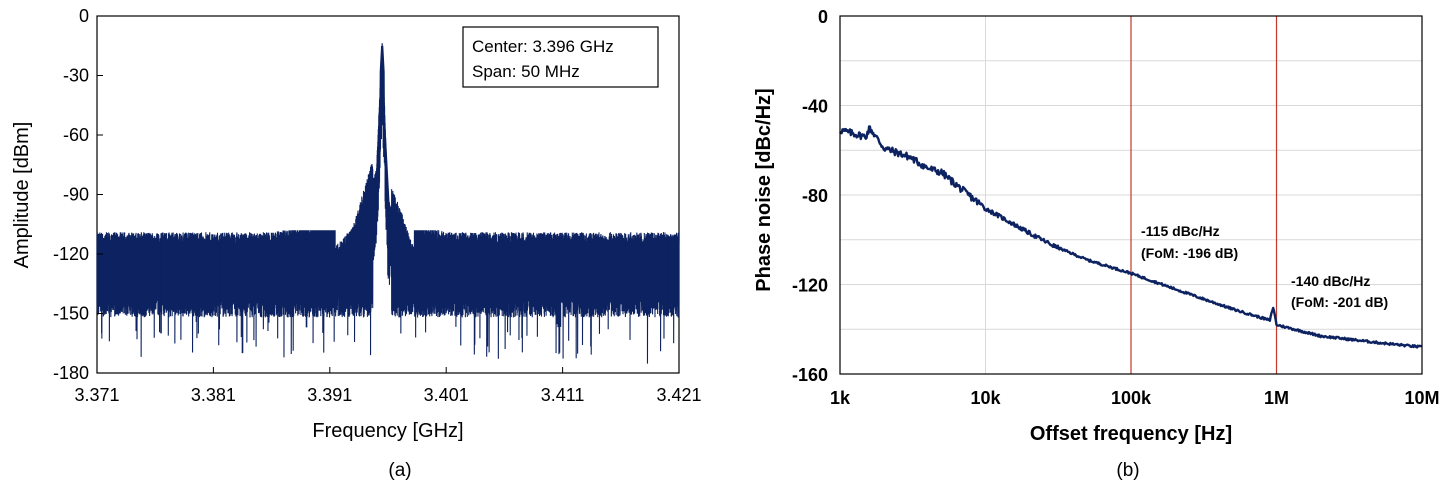 The image size is (1455, 490). What do you see at coordinates (71, 254) in the screenshot?
I see `spectrum-y-tick-label: -120` at bounding box center [71, 254].